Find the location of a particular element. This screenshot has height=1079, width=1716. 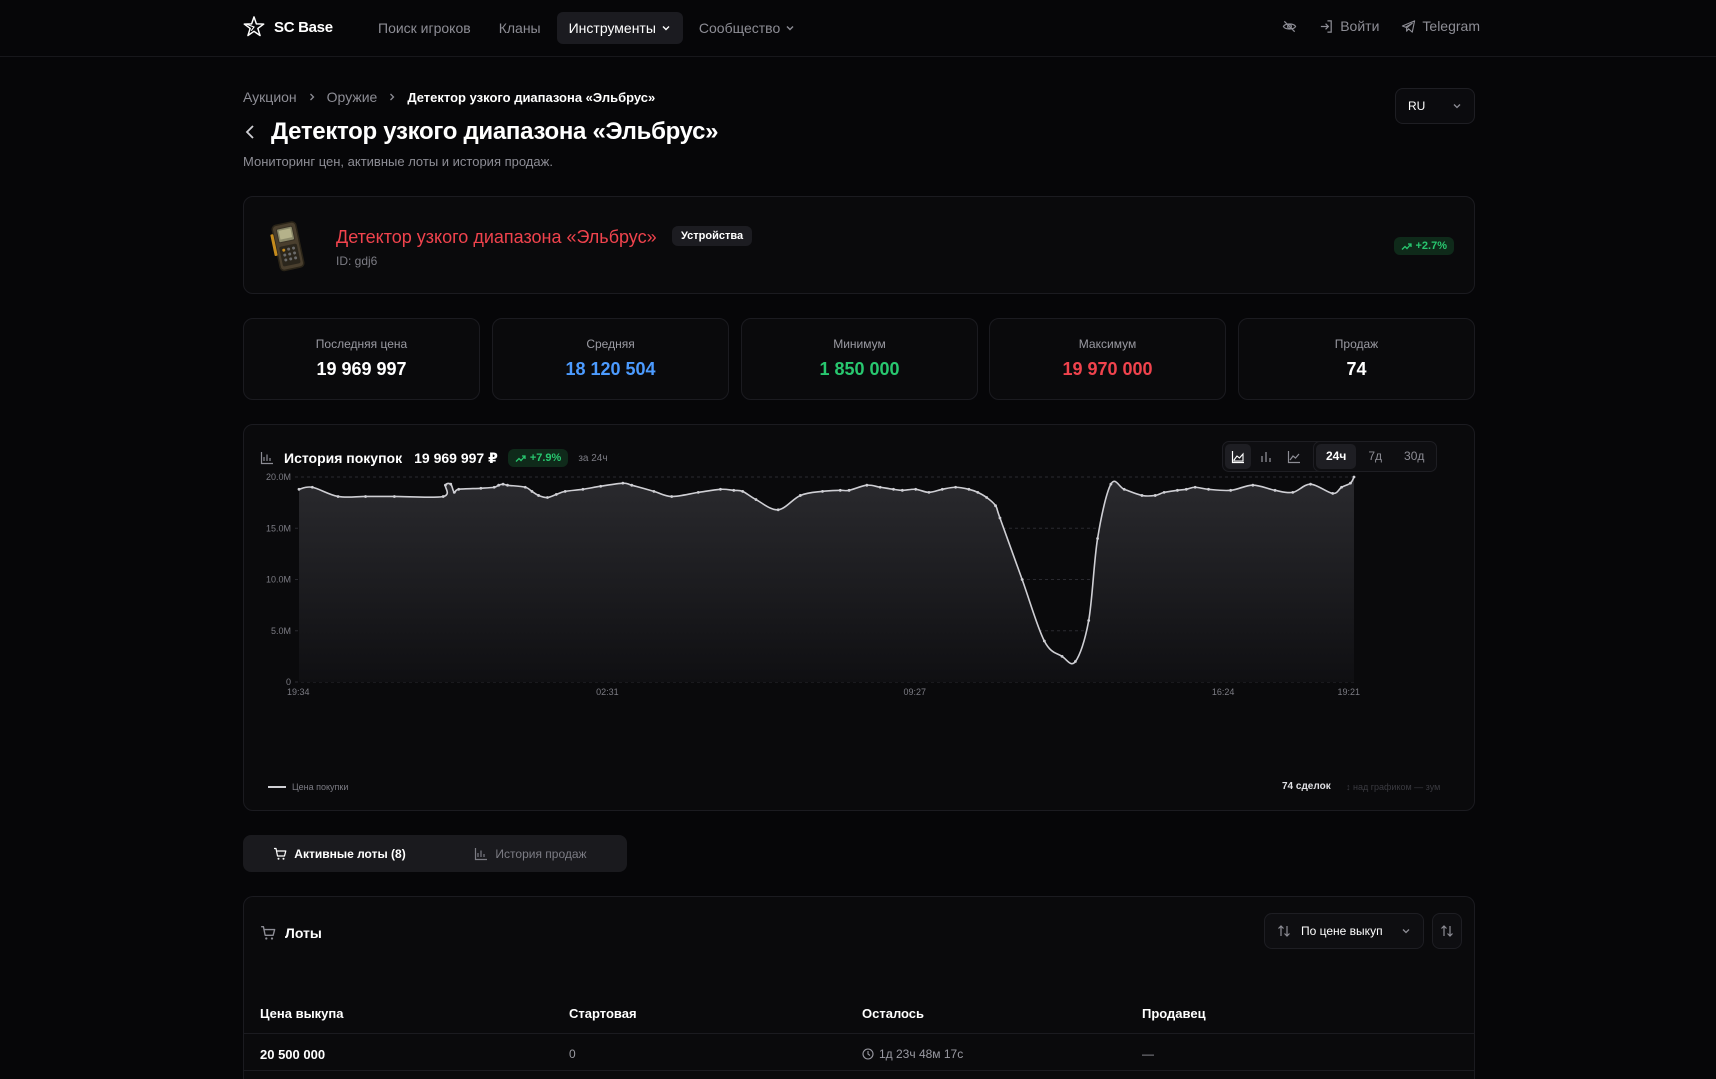

stat-label: Максимум is located at coordinates (1107, 344).